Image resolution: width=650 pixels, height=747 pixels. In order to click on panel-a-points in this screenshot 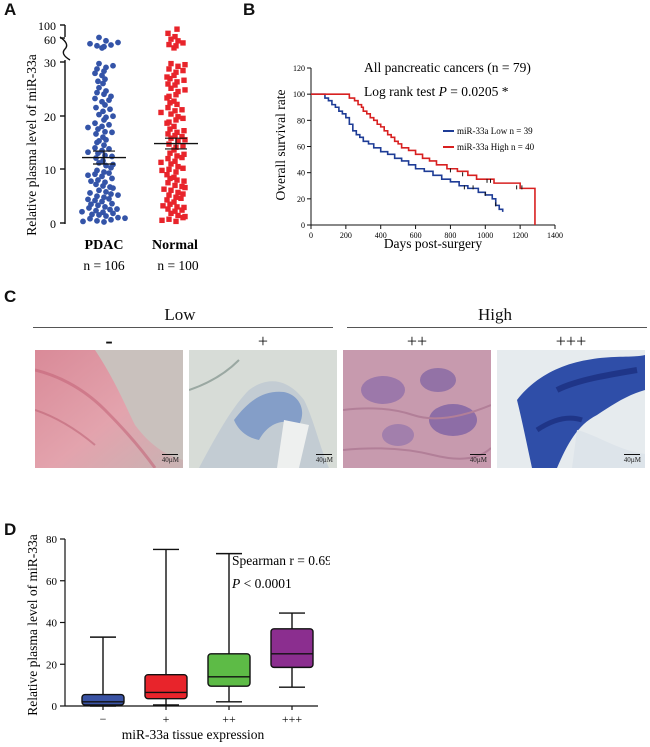, I will do `click(133, 125)`.